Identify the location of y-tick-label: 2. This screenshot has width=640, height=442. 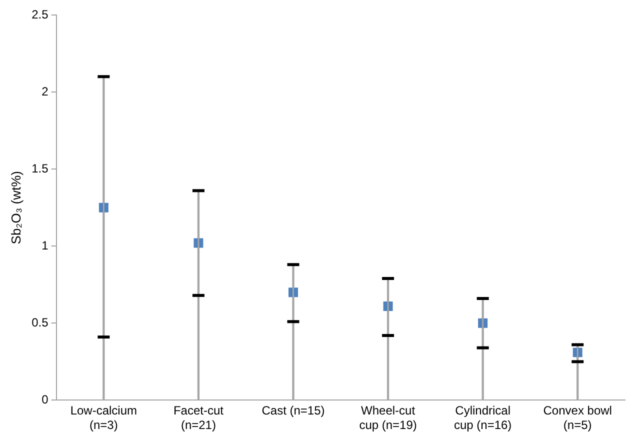
(45, 91).